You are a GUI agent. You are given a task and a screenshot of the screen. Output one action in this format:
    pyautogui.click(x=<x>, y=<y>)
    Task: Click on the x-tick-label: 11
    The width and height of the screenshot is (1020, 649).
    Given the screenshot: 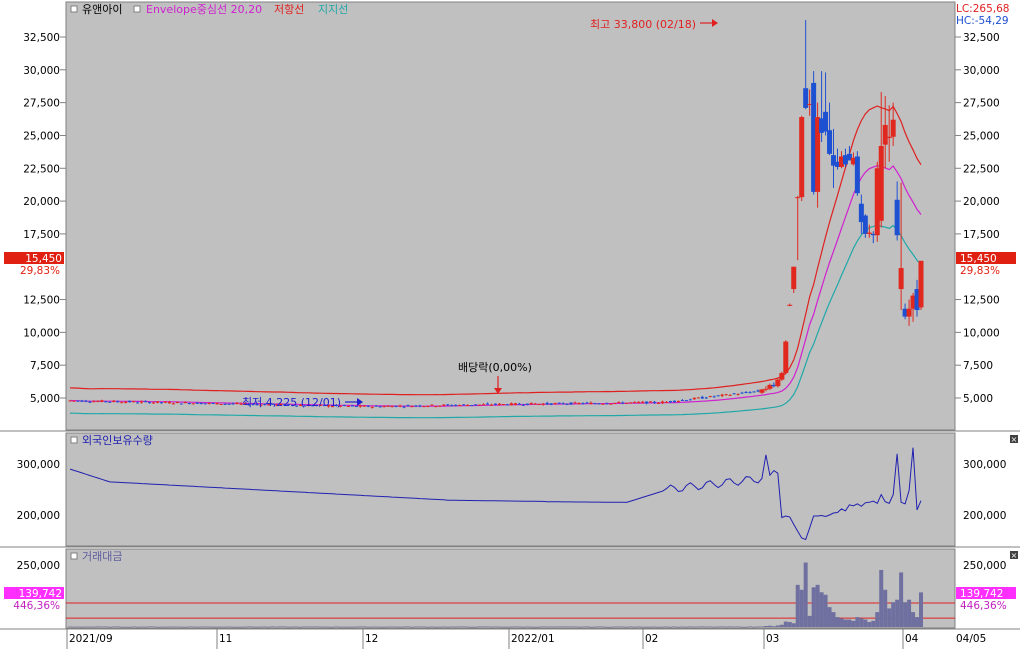 What is the action you would take?
    pyautogui.click(x=225, y=639)
    